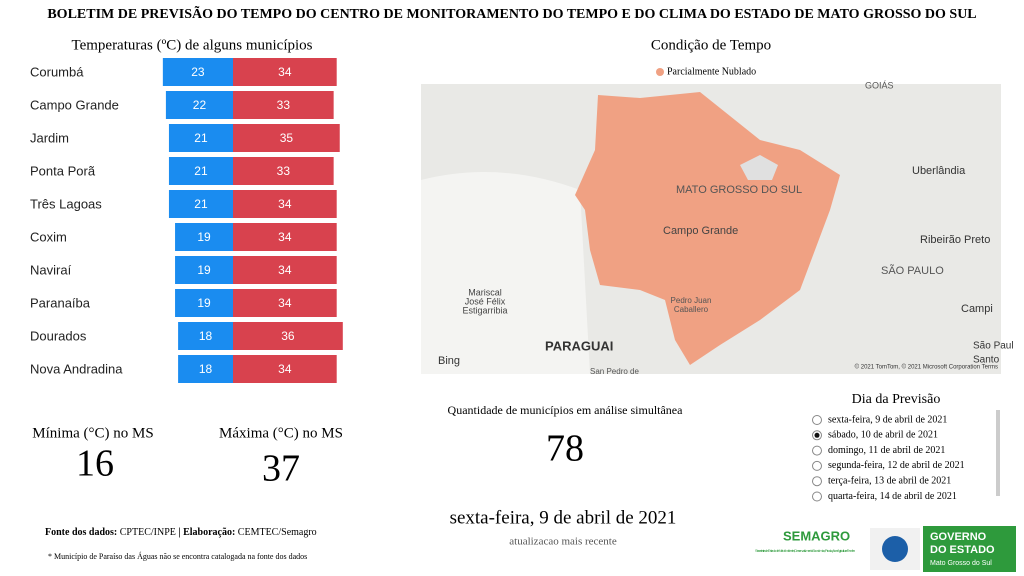 The width and height of the screenshot is (1024, 576). Describe the element at coordinates (484, 310) in the screenshot. I see `map-label: Estigarribia` at that location.